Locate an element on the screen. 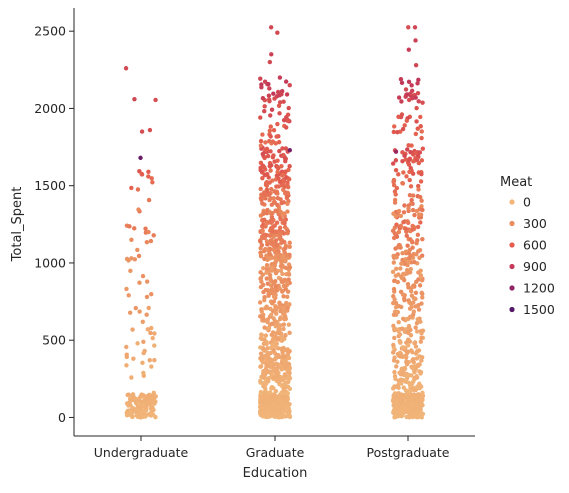 This screenshot has height=493, width=569. legend-label: 900 is located at coordinates (535, 266).